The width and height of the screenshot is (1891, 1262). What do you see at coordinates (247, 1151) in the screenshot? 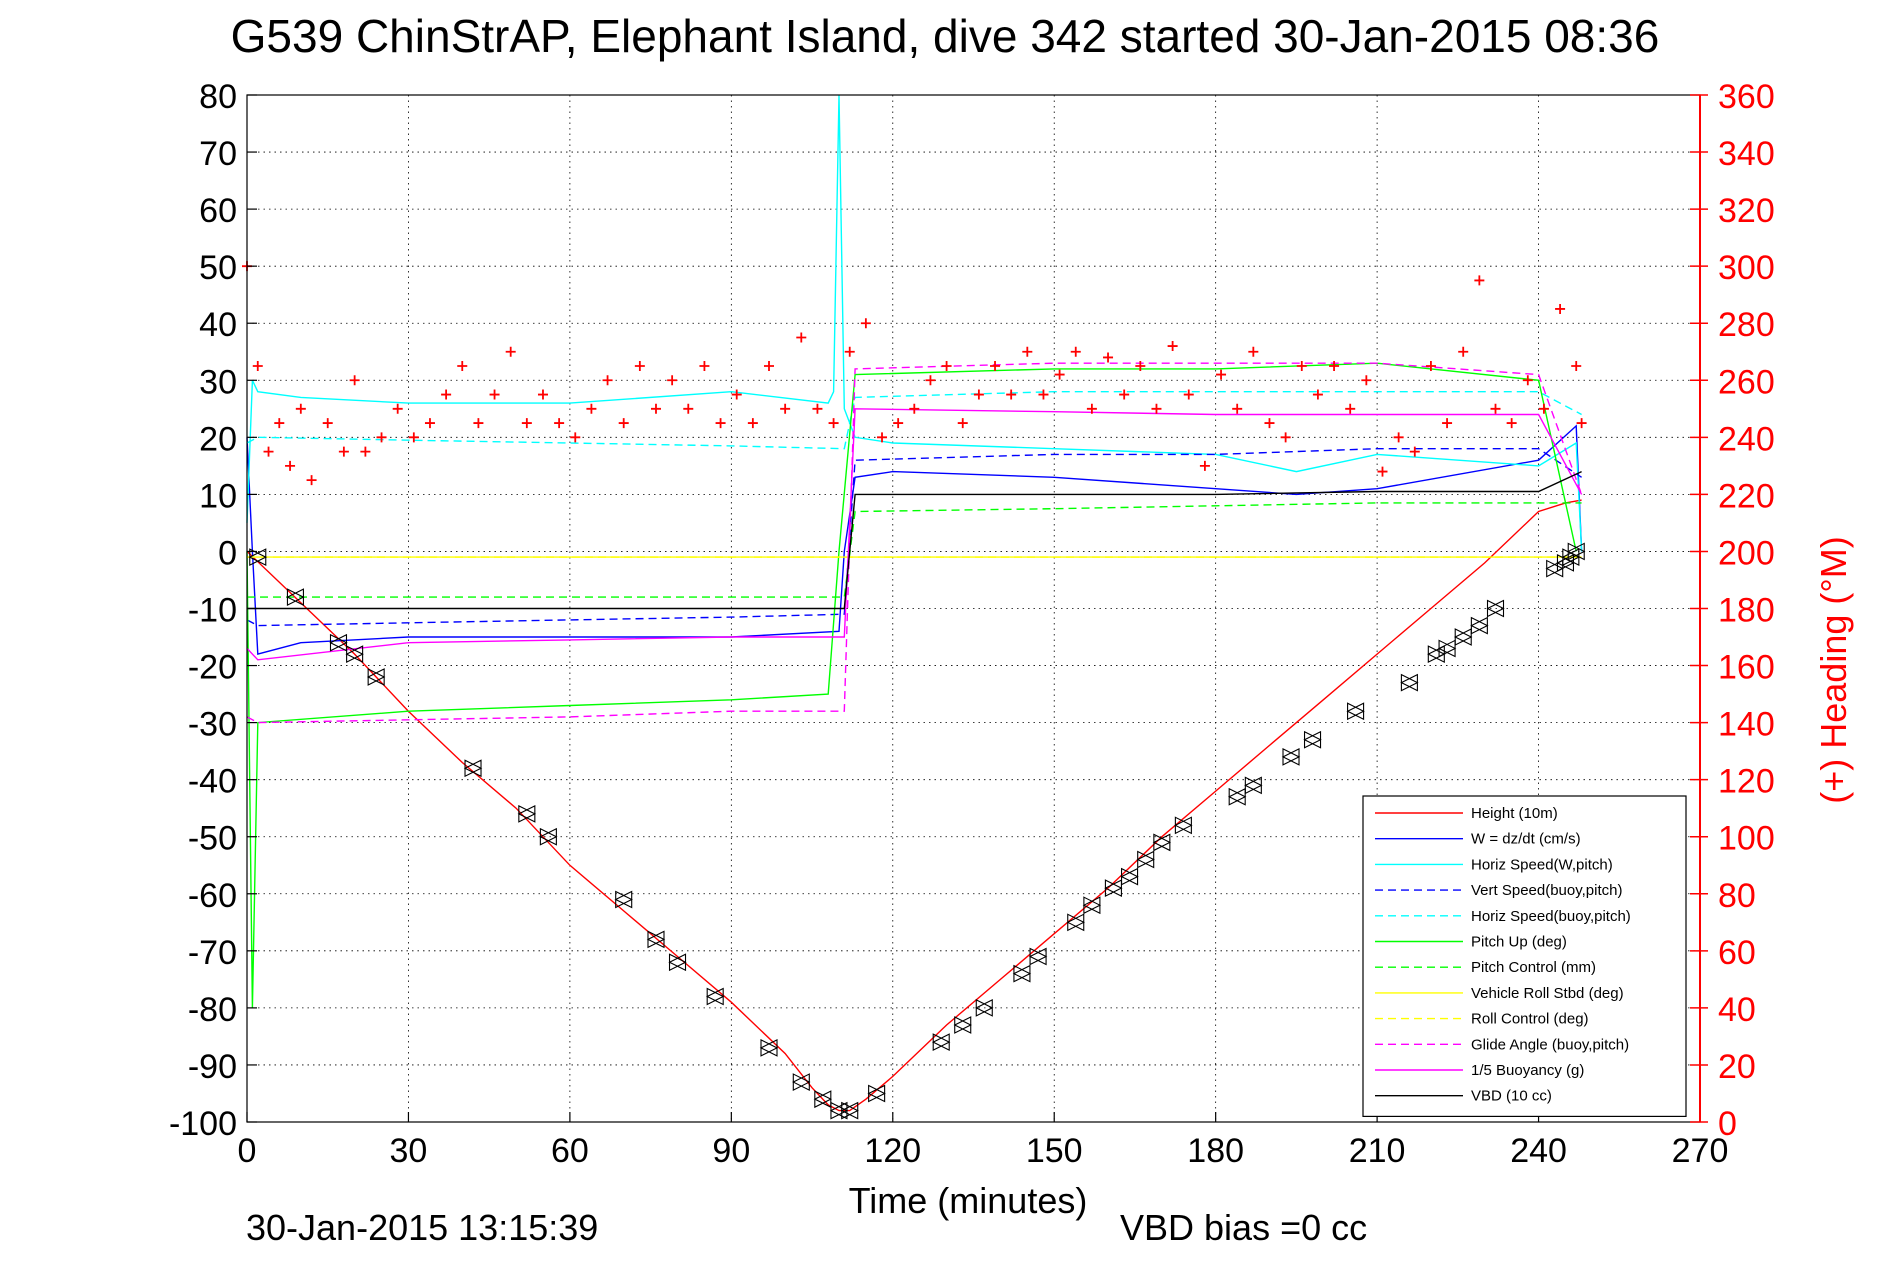
I see `x-tick-label: 0` at bounding box center [247, 1151].